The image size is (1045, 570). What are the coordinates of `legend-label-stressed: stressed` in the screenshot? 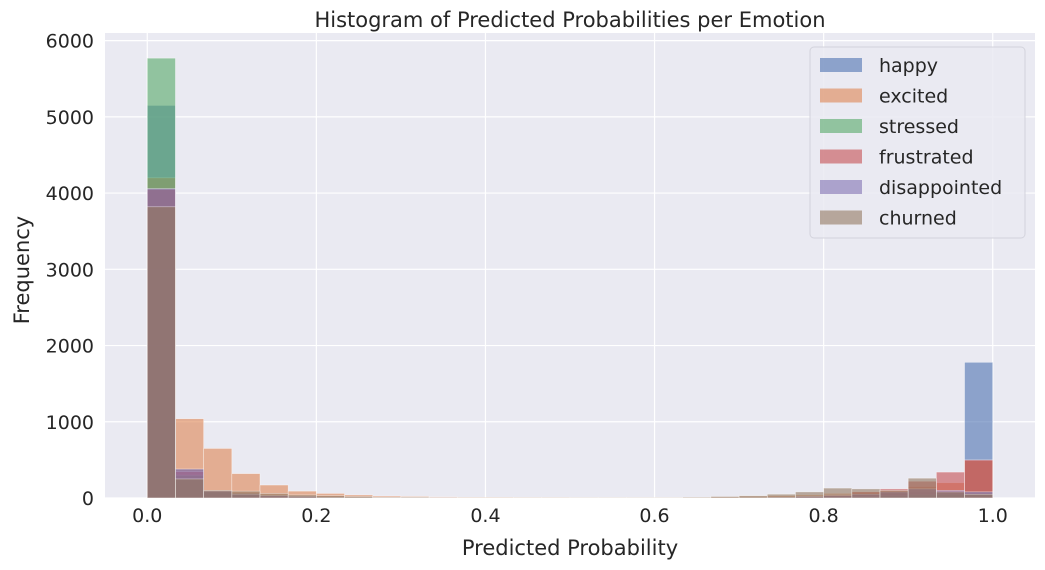 It's located at (919, 127).